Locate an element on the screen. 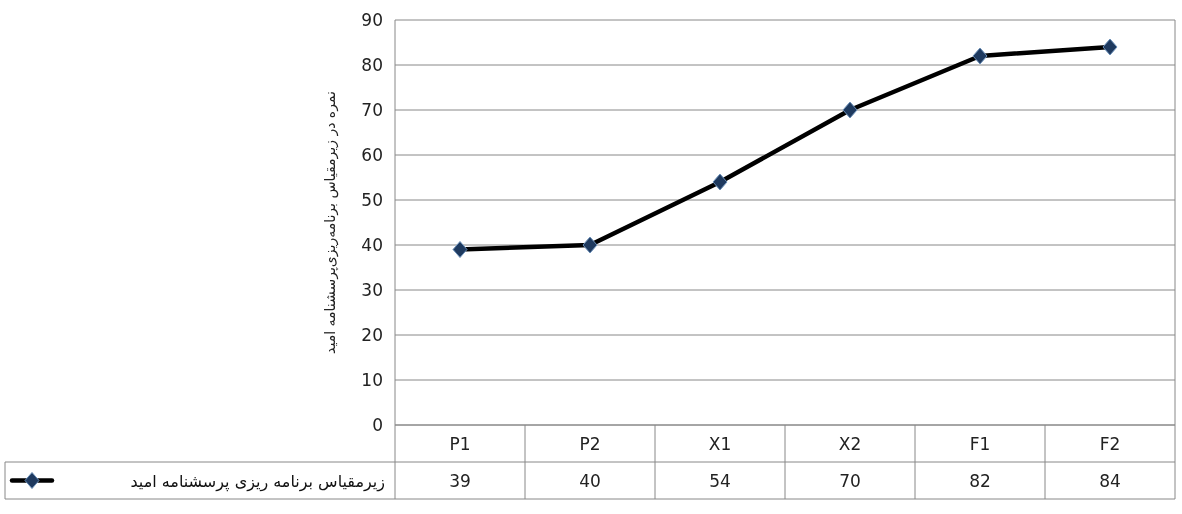 The width and height of the screenshot is (1182, 514). data-label: 70 is located at coordinates (850, 481).